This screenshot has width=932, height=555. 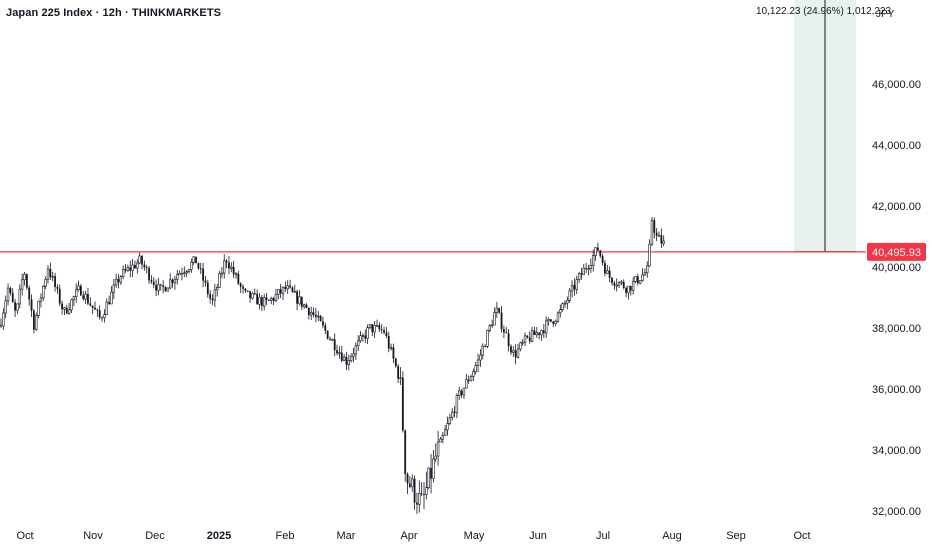 What do you see at coordinates (285, 536) in the screenshot?
I see `x-tick-label: Feb` at bounding box center [285, 536].